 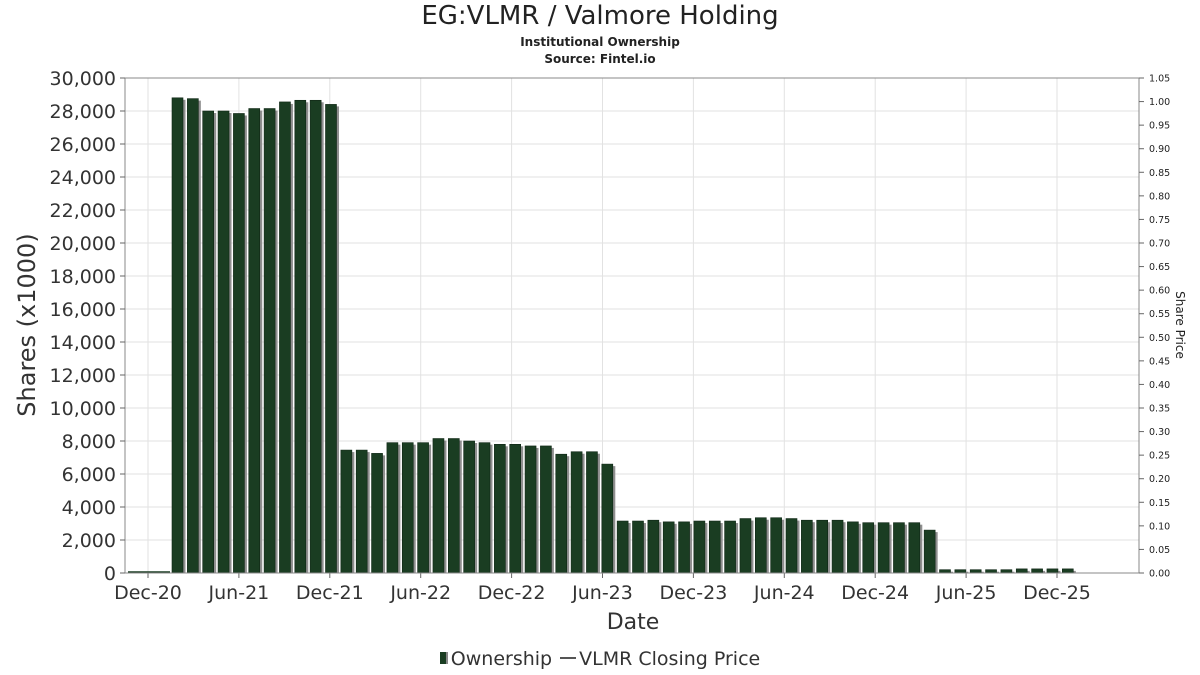 What do you see at coordinates (83, 79) in the screenshot?
I see `y-tick-label: 30,000` at bounding box center [83, 79].